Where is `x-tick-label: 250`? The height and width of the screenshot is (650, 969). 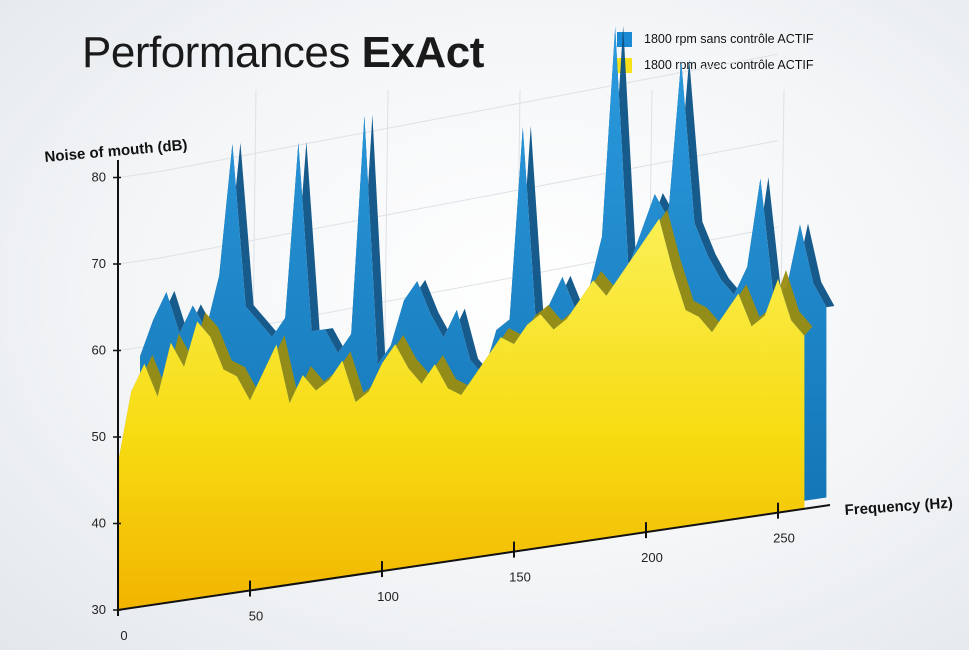
x-tick-label: 250 is located at coordinates (784, 538).